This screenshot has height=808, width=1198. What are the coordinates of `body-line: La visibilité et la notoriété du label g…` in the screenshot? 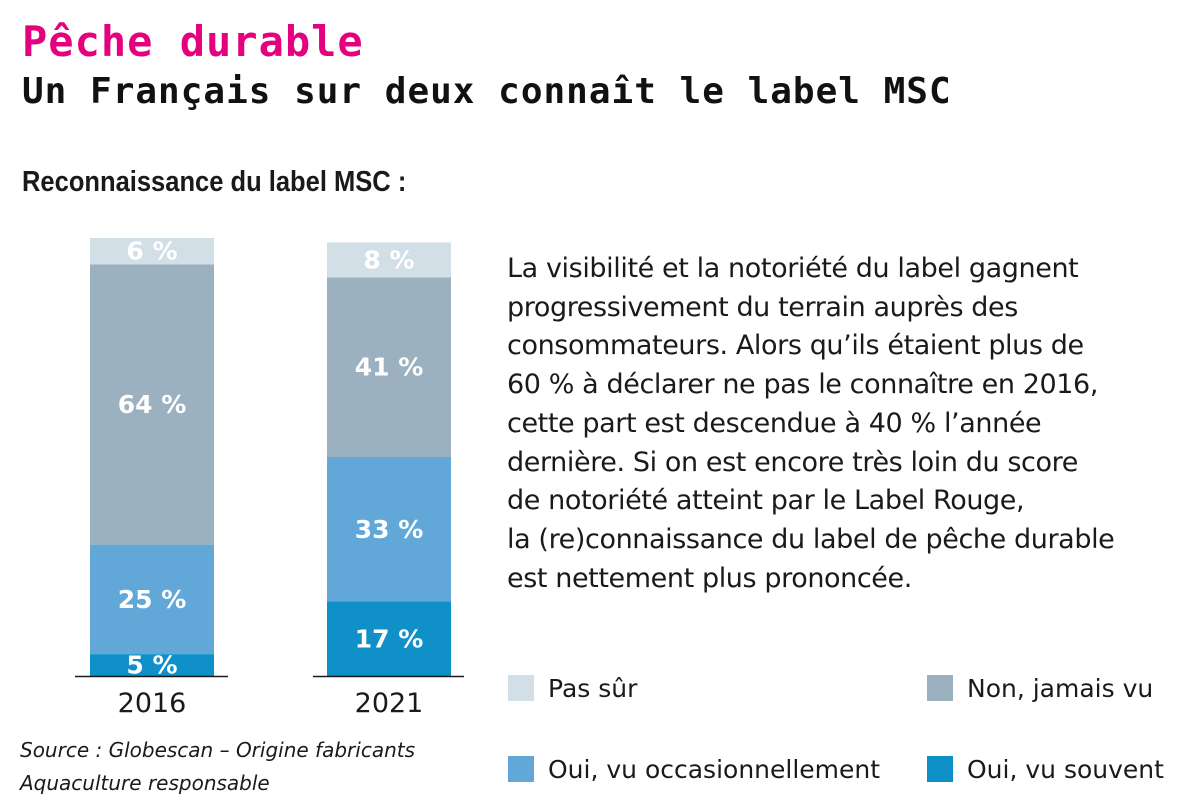 It's located at (793, 268).